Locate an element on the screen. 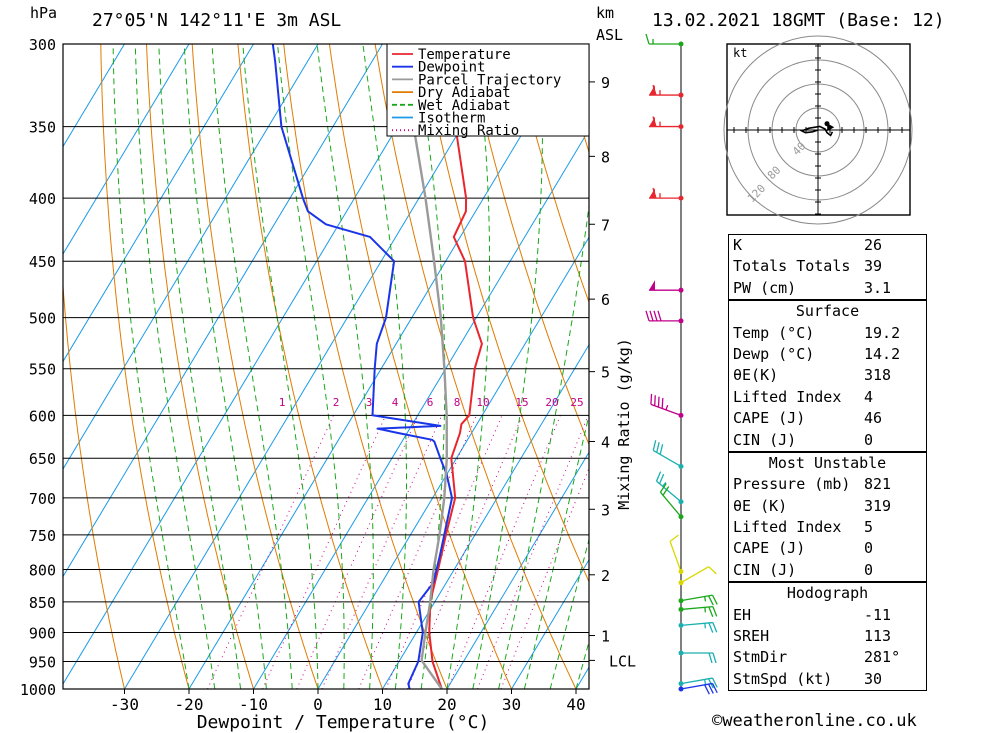  stat-label: Dewp (°C) is located at coordinates (774, 353).